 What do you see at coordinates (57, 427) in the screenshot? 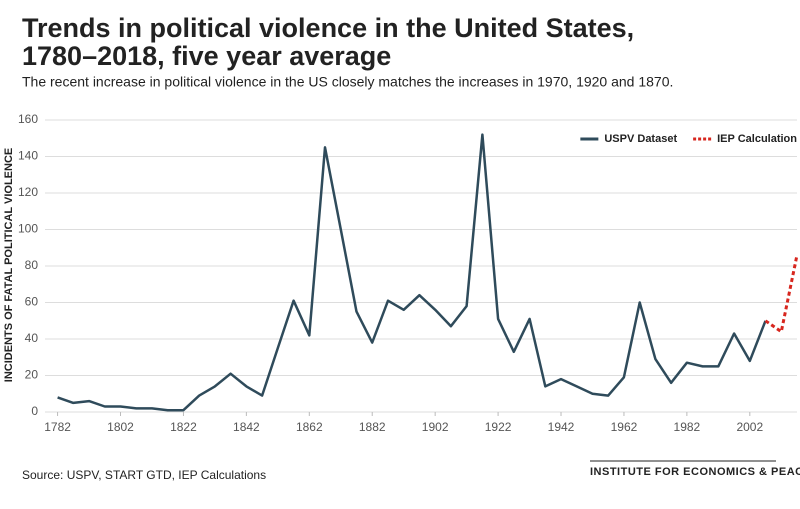
I see `x-tick-label: 1782` at bounding box center [57, 427].